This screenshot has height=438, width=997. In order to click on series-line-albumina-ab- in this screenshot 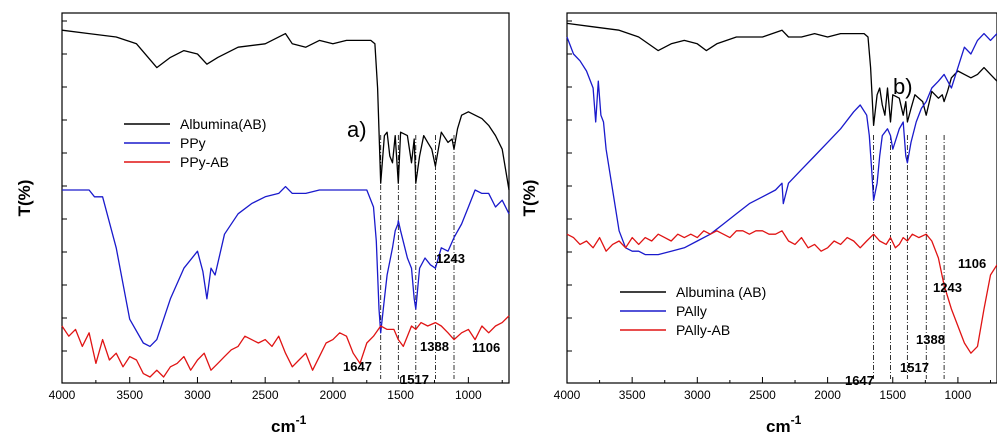, I will do `click(781, 74)`.